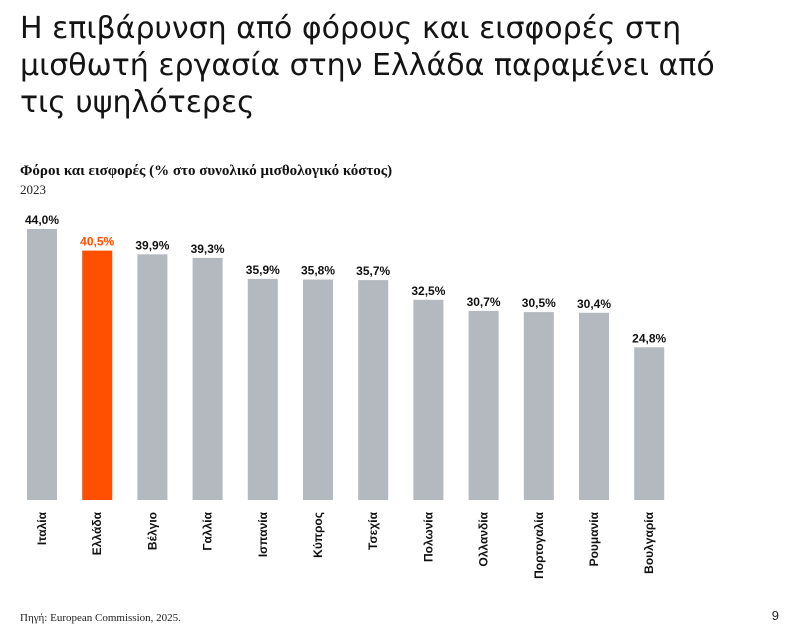  I want to click on value-label-12: 24,8%, so click(649, 338).